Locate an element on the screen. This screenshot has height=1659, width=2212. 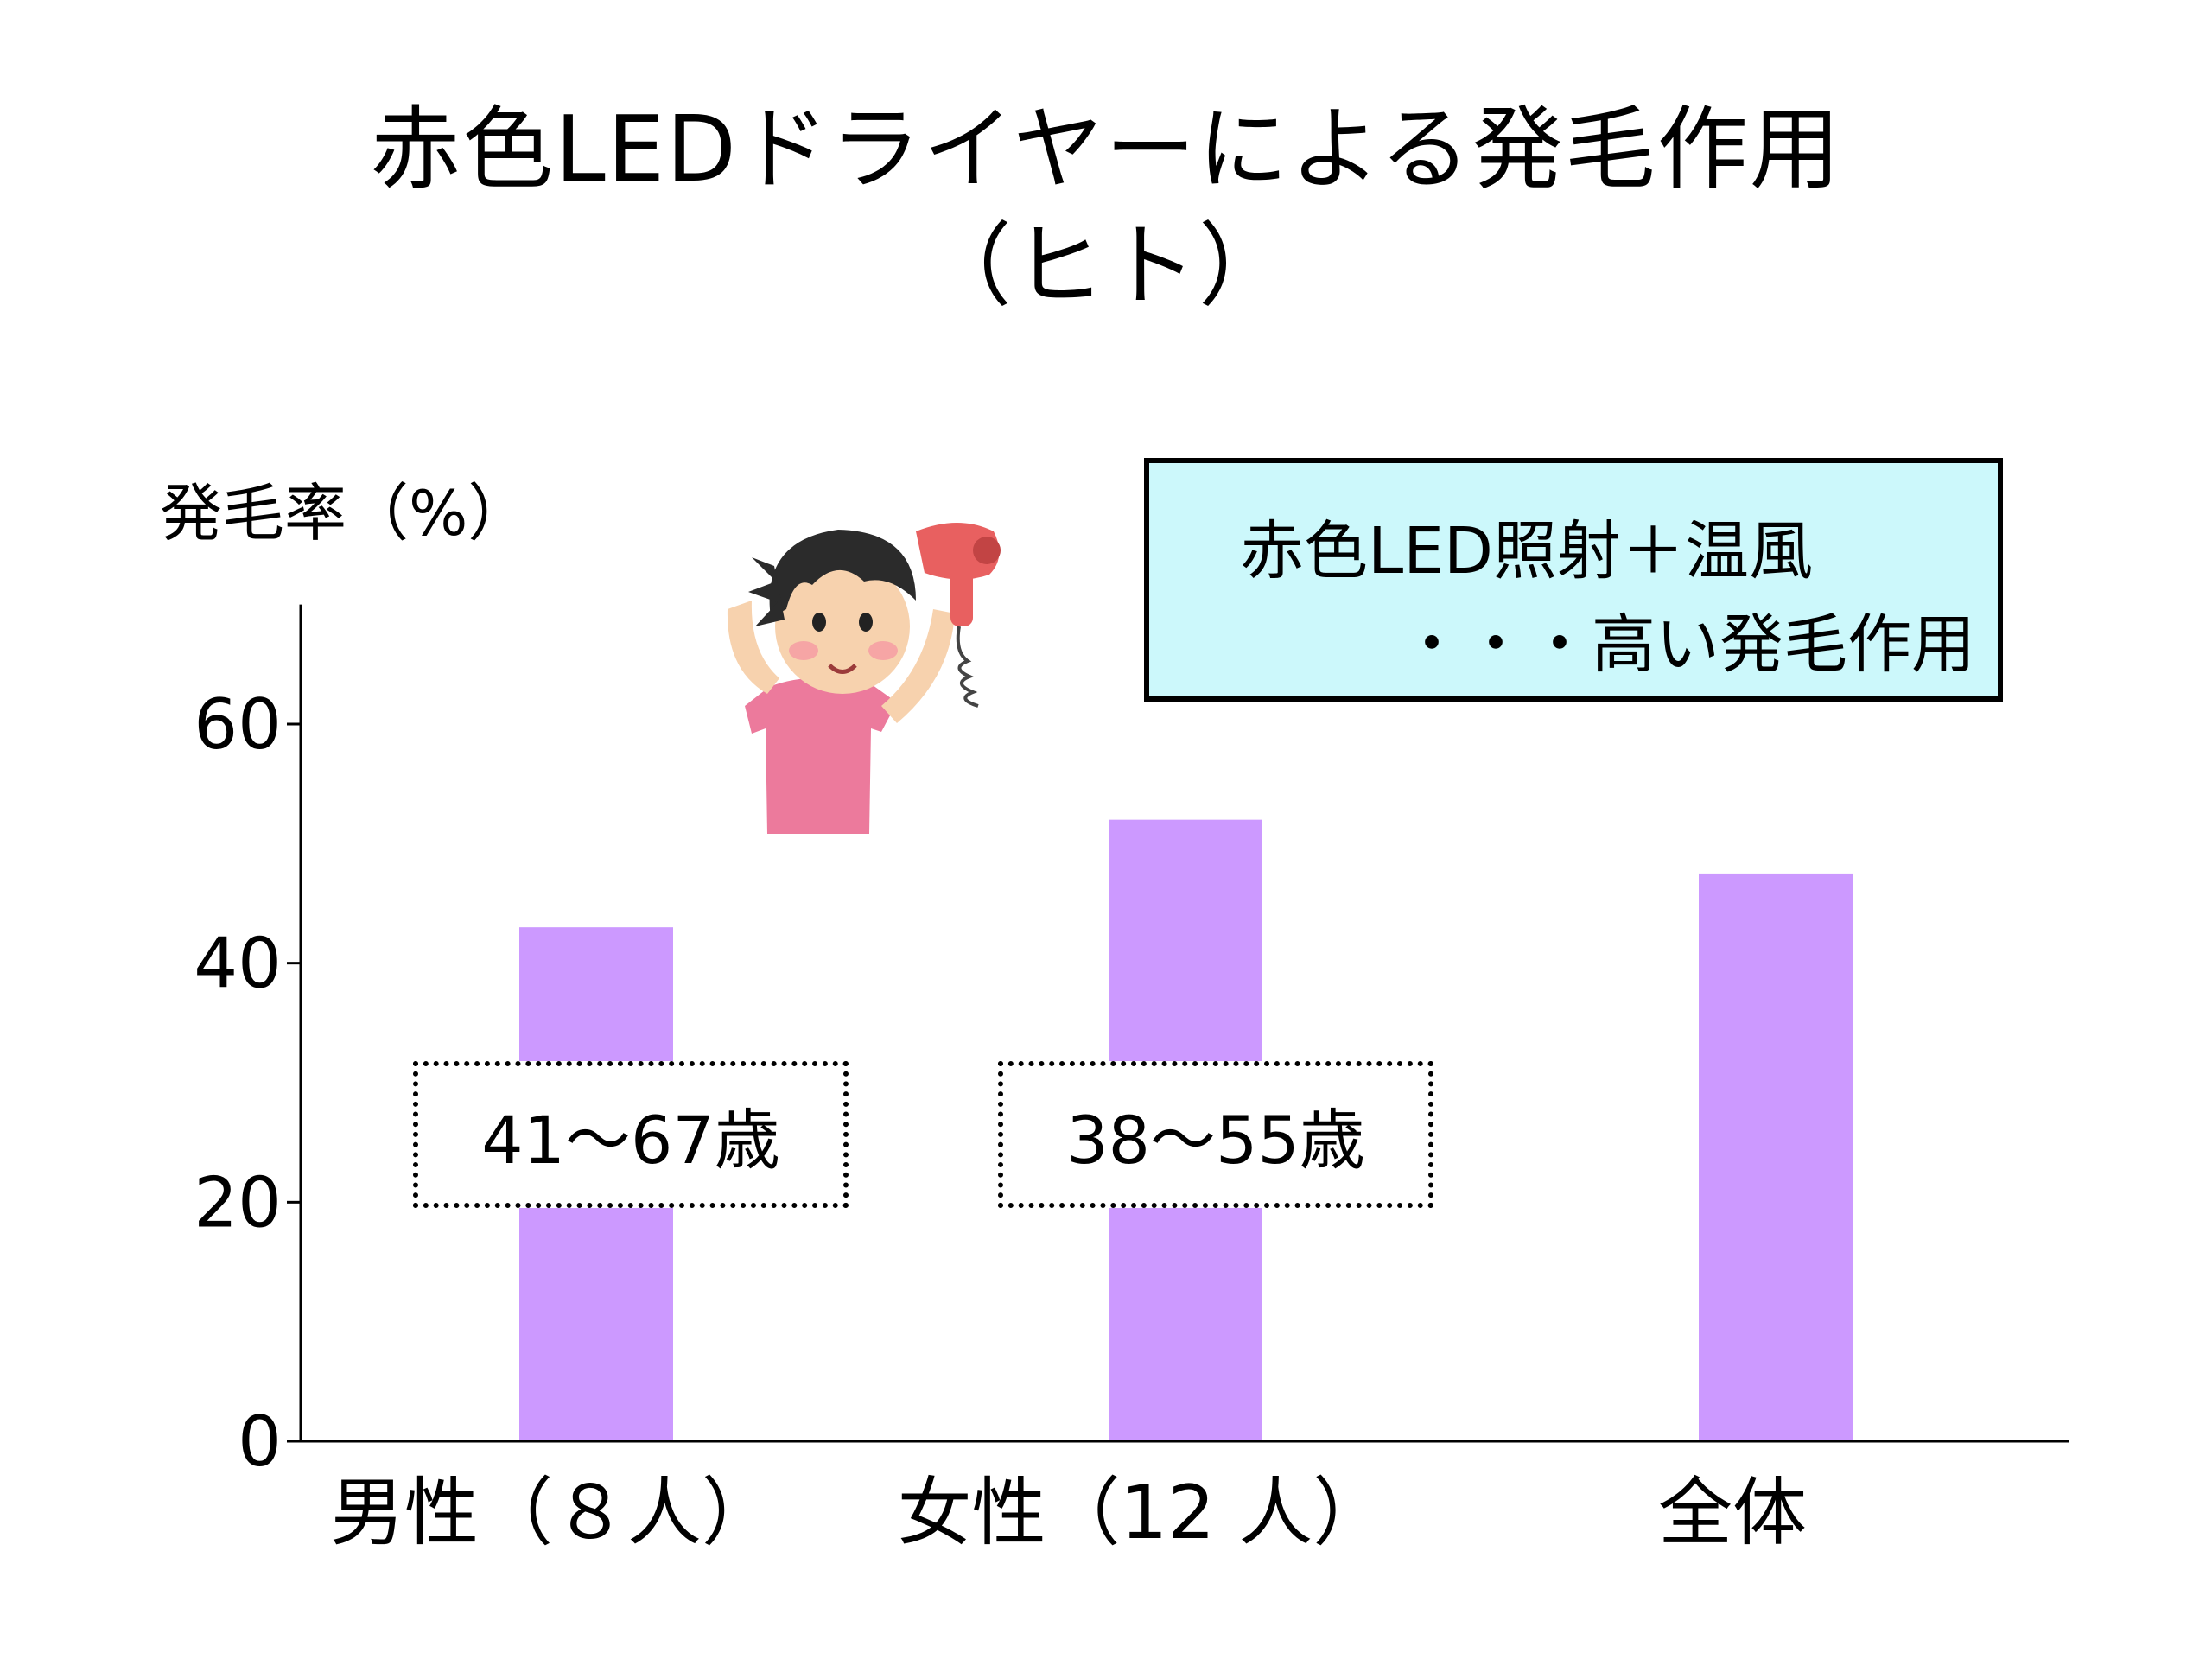
page-title: 赤色LEDドライヤーによる発毛作用 is located at coordinates (1106, 149).